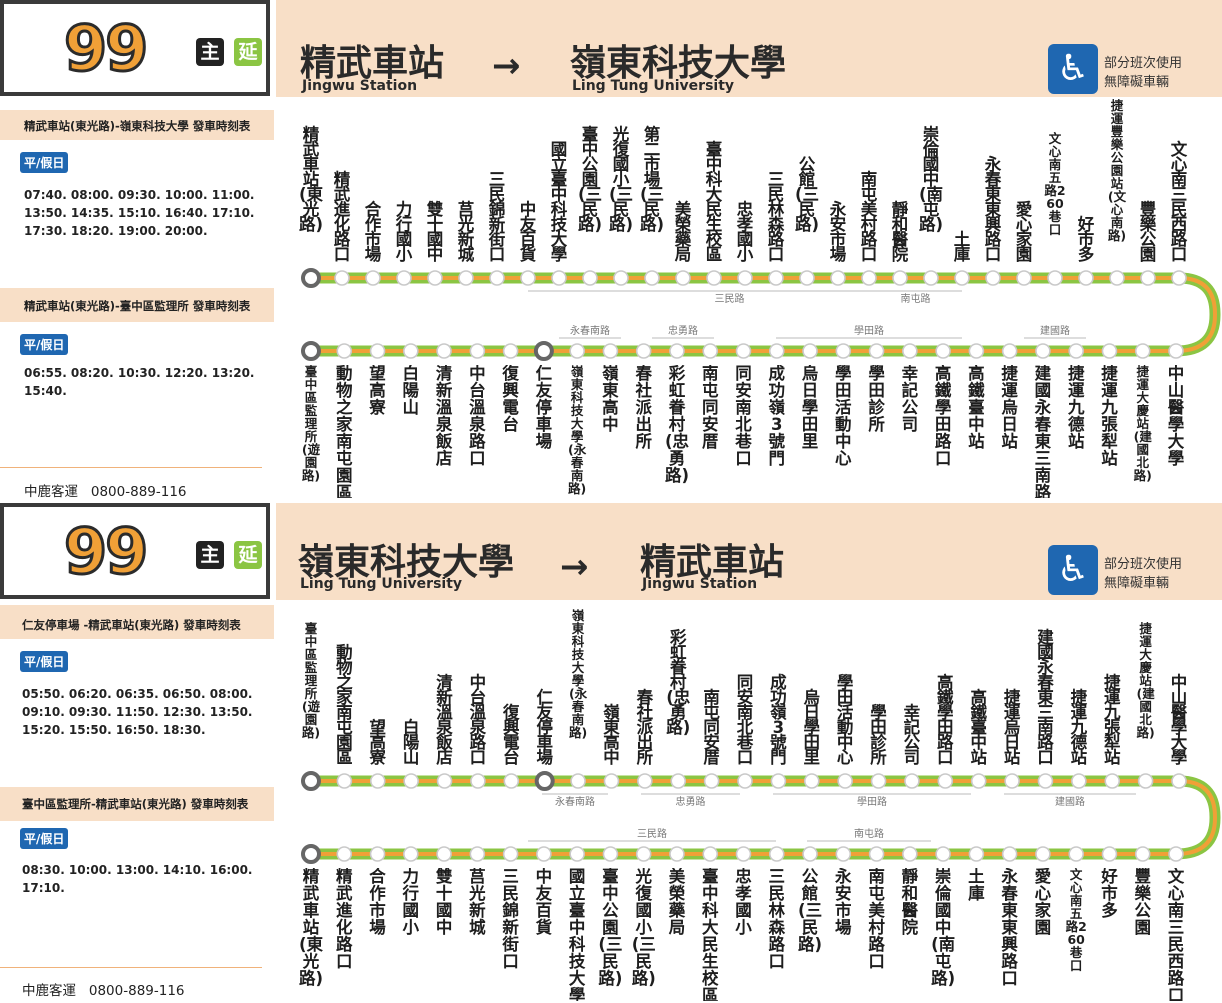 This screenshot has height=1003, width=1222. What do you see at coordinates (912, 735) in the screenshot?
I see `station-name: 幸記公司` at bounding box center [912, 735].